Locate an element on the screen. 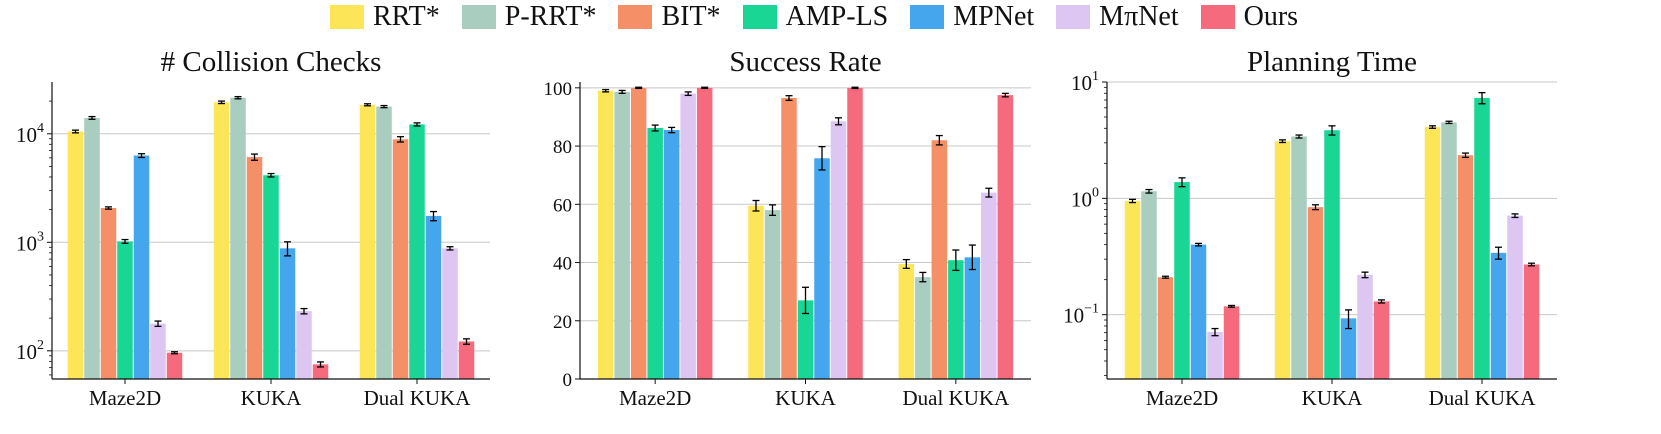  legend-item: Ours is located at coordinates (1249, 17).